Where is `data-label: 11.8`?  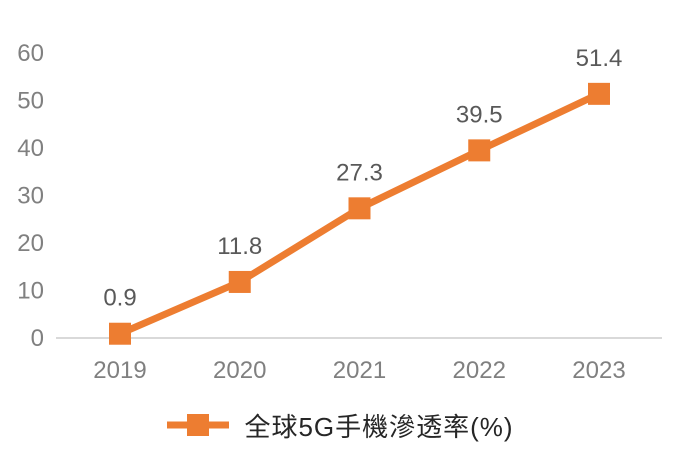 data-label: 11.8 is located at coordinates (239, 246).